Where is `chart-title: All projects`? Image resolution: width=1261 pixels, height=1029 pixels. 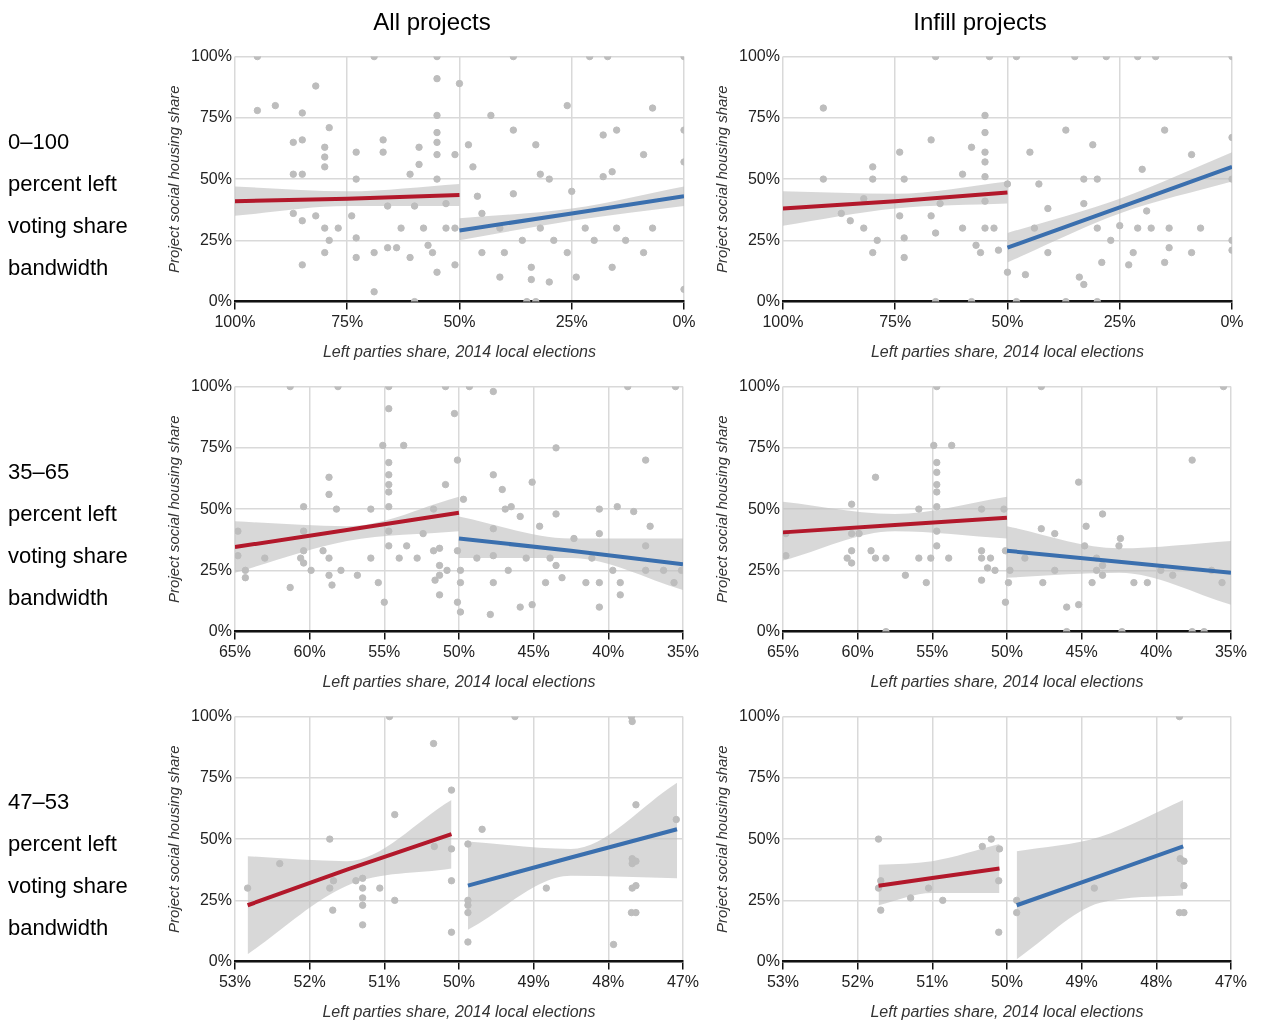
chart-title: All projects is located at coordinates (432, 22).